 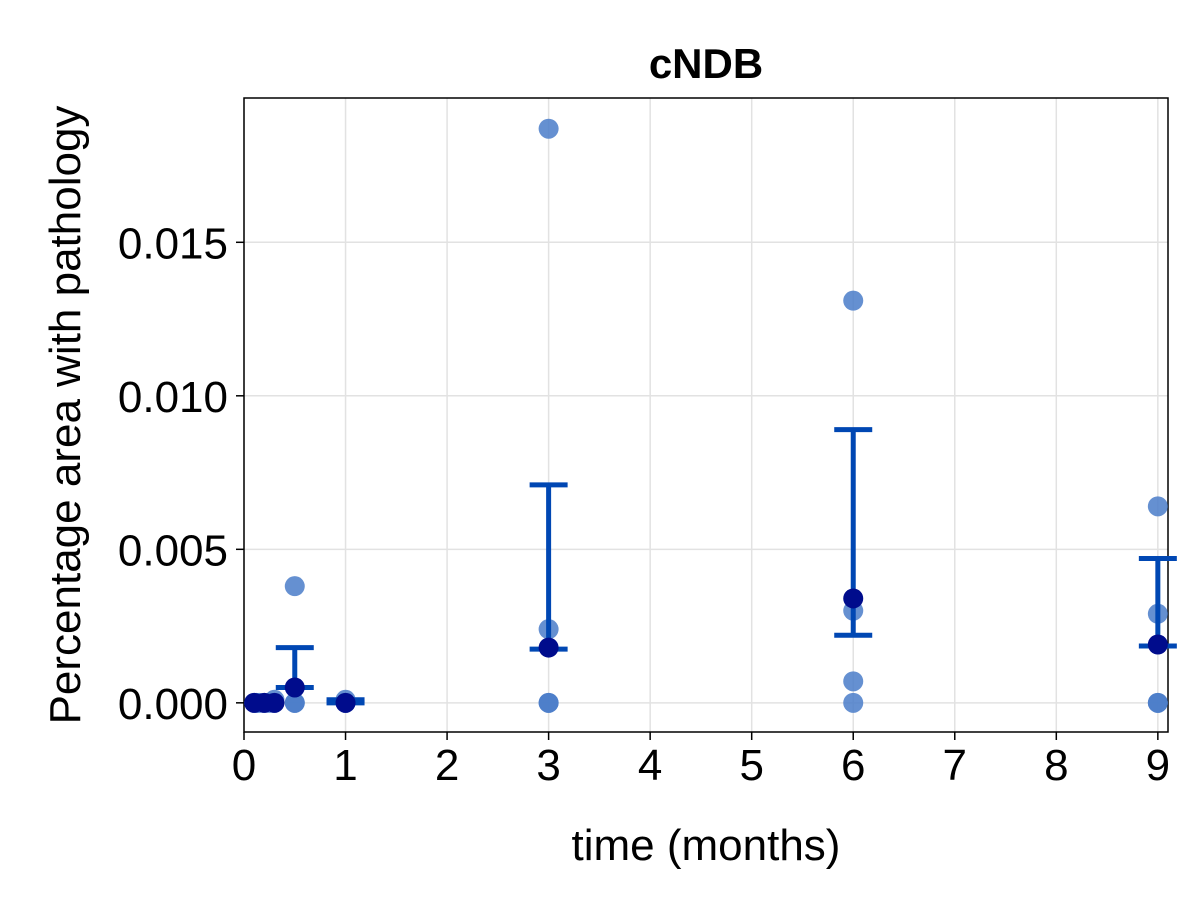 I want to click on chart-title: cNDB, so click(x=706, y=63).